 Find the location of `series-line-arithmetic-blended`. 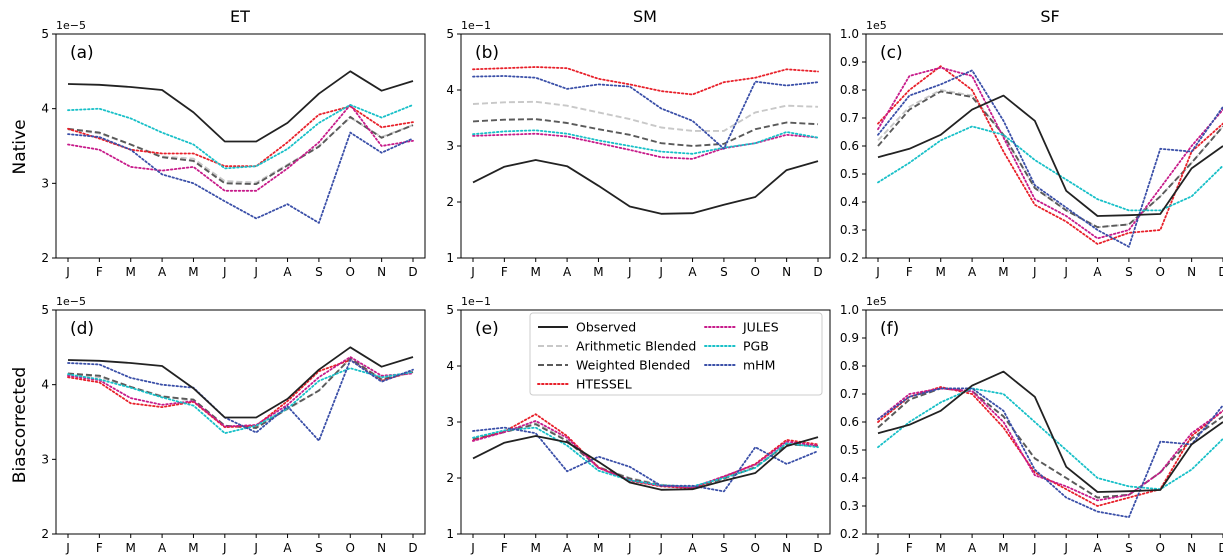

series-line-arithmetic-blended is located at coordinates (1050, 159).